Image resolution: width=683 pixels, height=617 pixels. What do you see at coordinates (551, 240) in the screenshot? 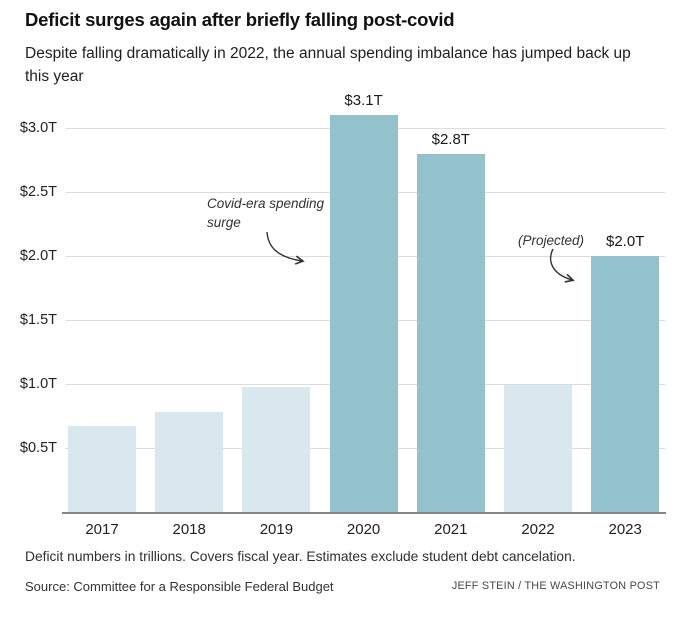
I see `annotation-projected: (Projected)` at bounding box center [551, 240].